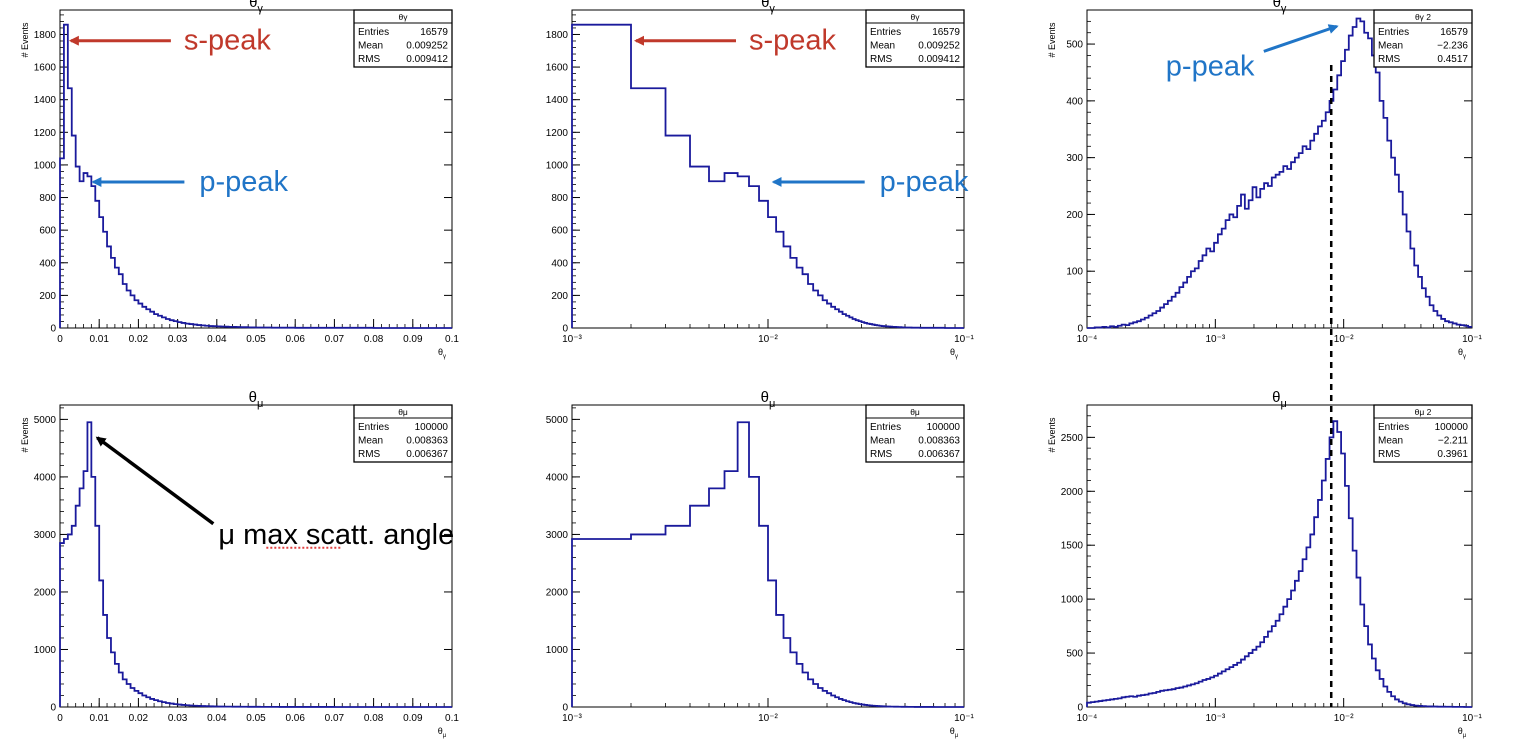 This screenshot has height=748, width=1532. Describe the element at coordinates (45, 100) in the screenshot. I see `y-tick-label: 1400` at that location.